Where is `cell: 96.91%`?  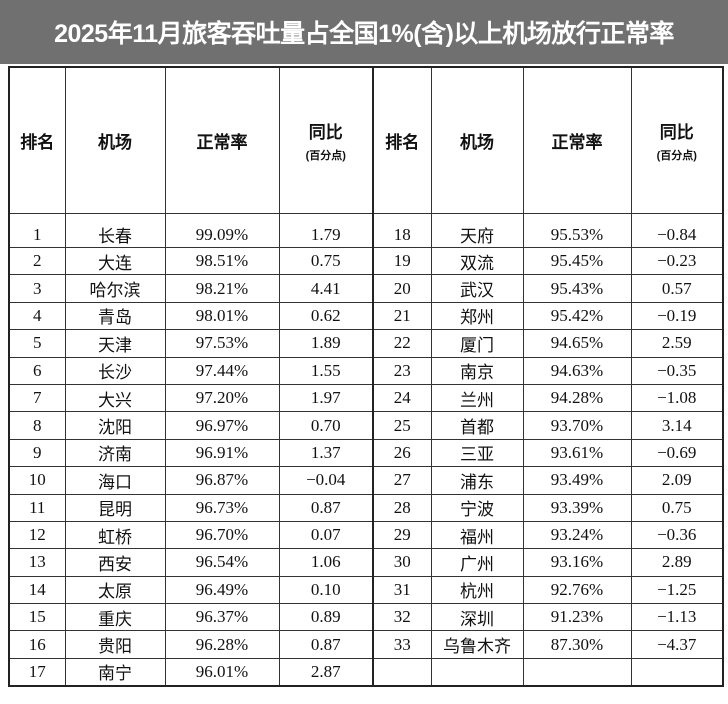 cell: 96.91% is located at coordinates (222, 453).